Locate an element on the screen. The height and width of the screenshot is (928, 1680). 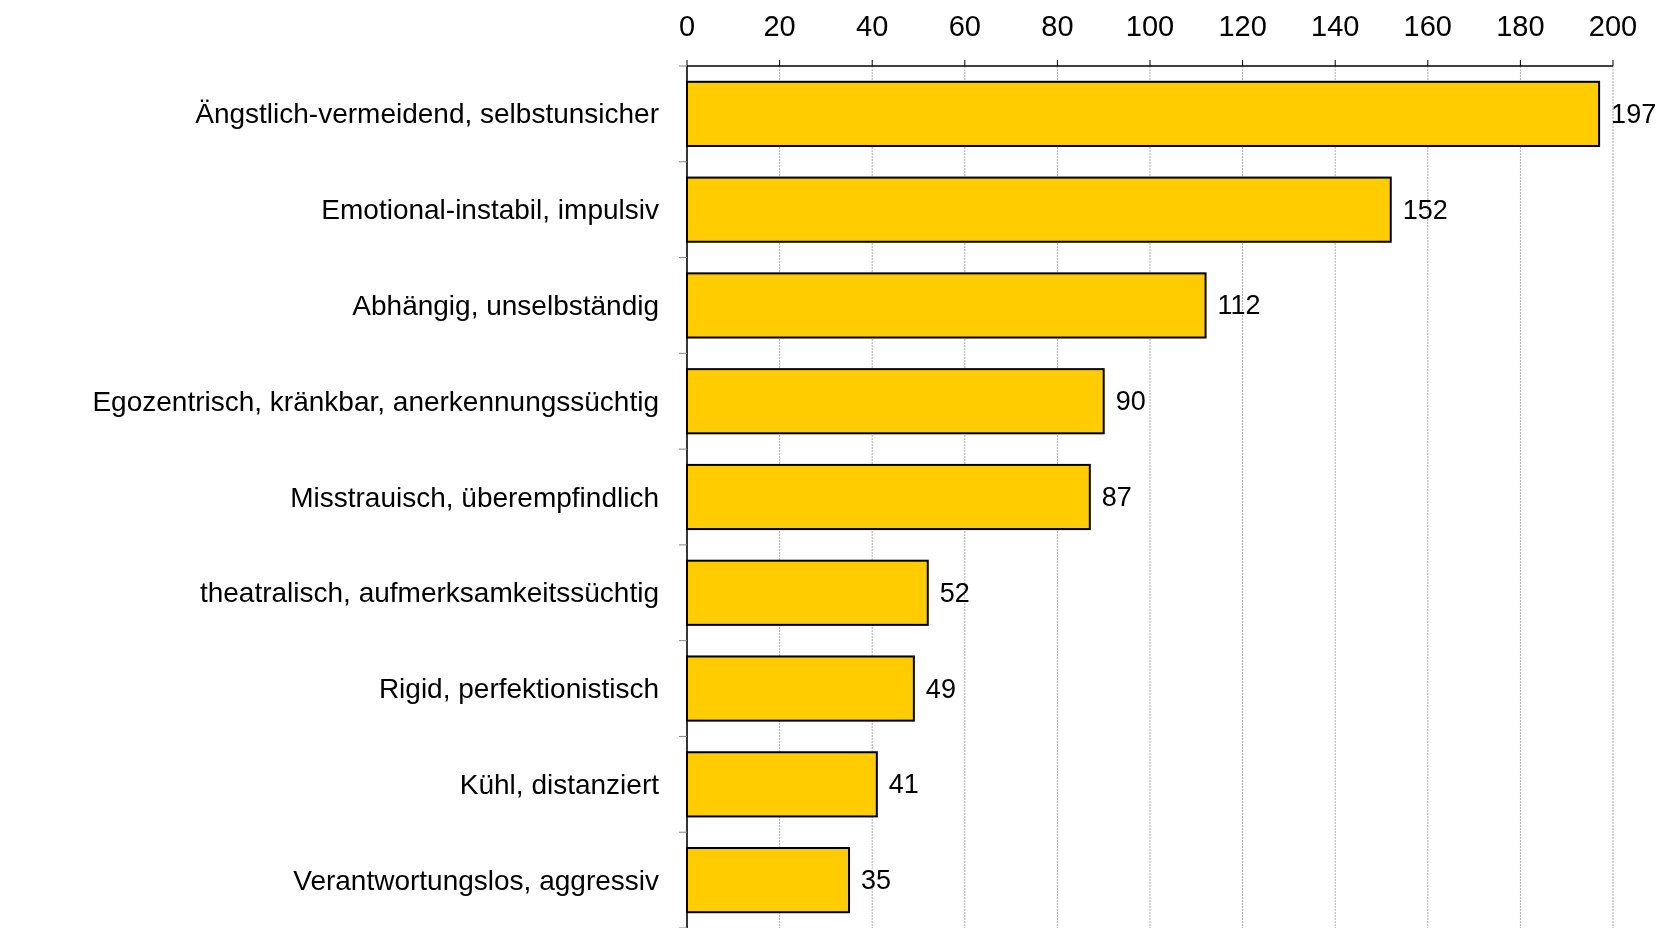
data-label: 49 is located at coordinates (940, 688).